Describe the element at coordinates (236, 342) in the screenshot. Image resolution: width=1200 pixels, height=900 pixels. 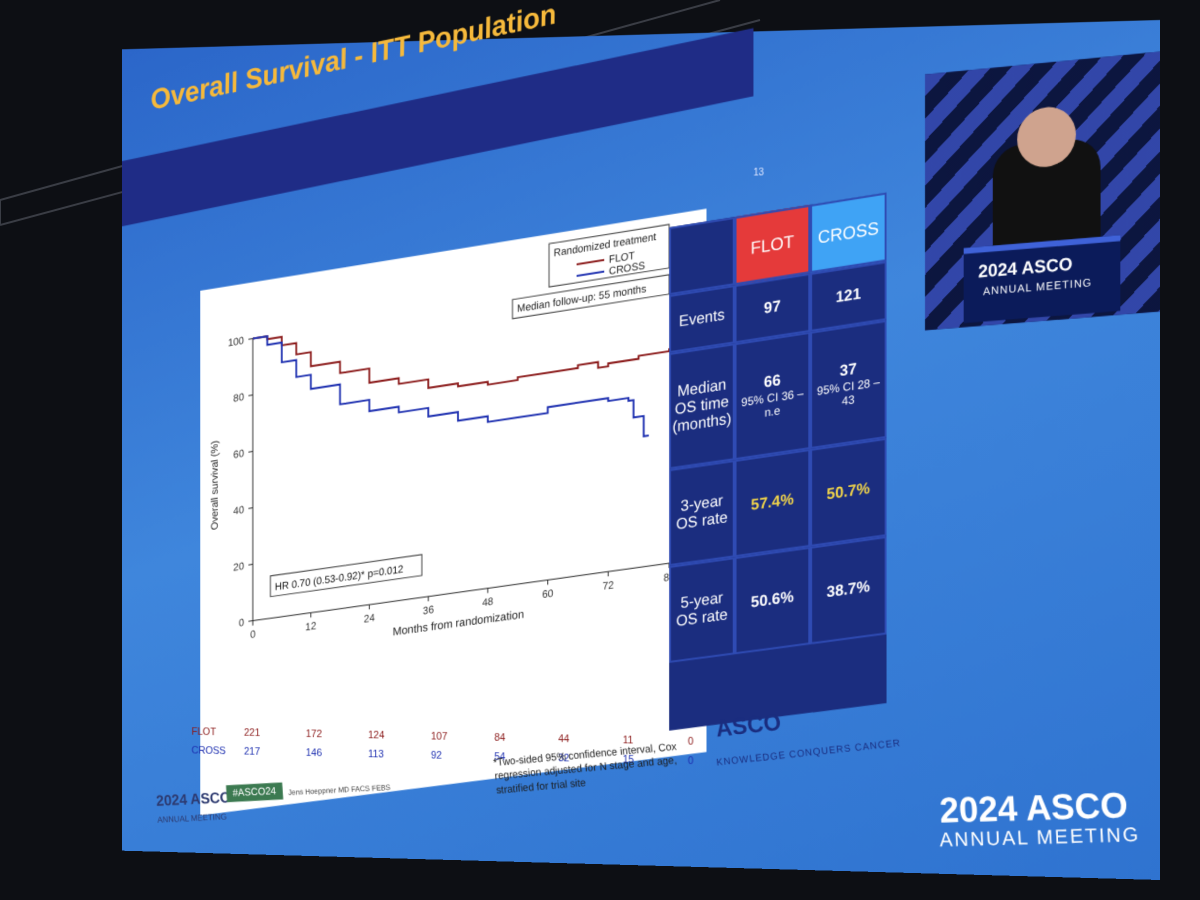
I see `y-tick-label: 100` at that location.